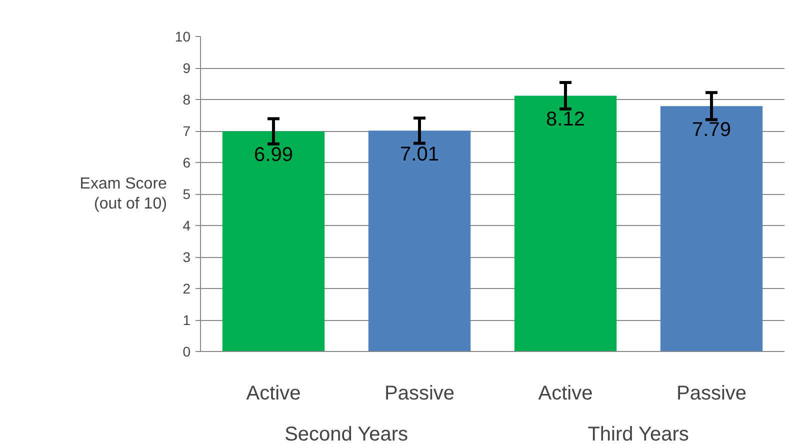 This screenshot has width=794, height=448. What do you see at coordinates (186, 320) in the screenshot?
I see `y-tick-label: 1` at bounding box center [186, 320].